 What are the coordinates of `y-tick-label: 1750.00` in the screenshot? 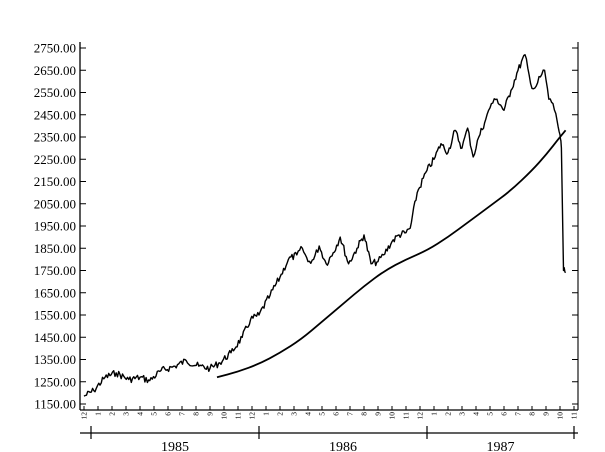 It's located at (55, 270).